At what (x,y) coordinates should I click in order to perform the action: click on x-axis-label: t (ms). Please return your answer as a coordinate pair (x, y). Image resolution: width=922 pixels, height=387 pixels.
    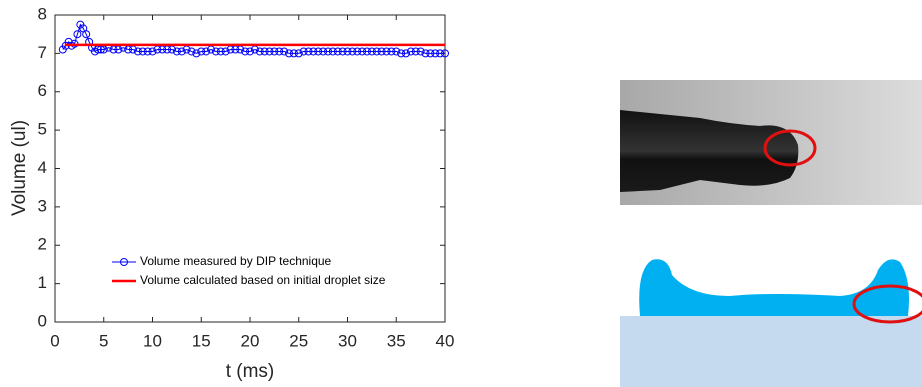
    Looking at the image, I should click on (250, 371).